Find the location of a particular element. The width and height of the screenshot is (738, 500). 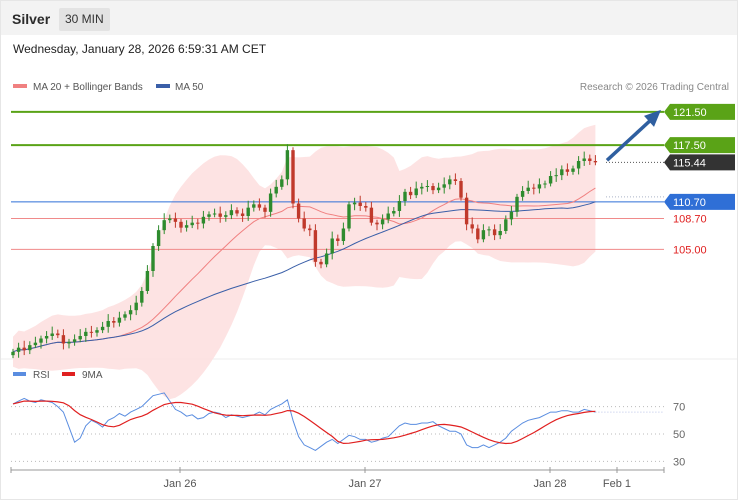

last-price-tag is located at coordinates (699, 162).